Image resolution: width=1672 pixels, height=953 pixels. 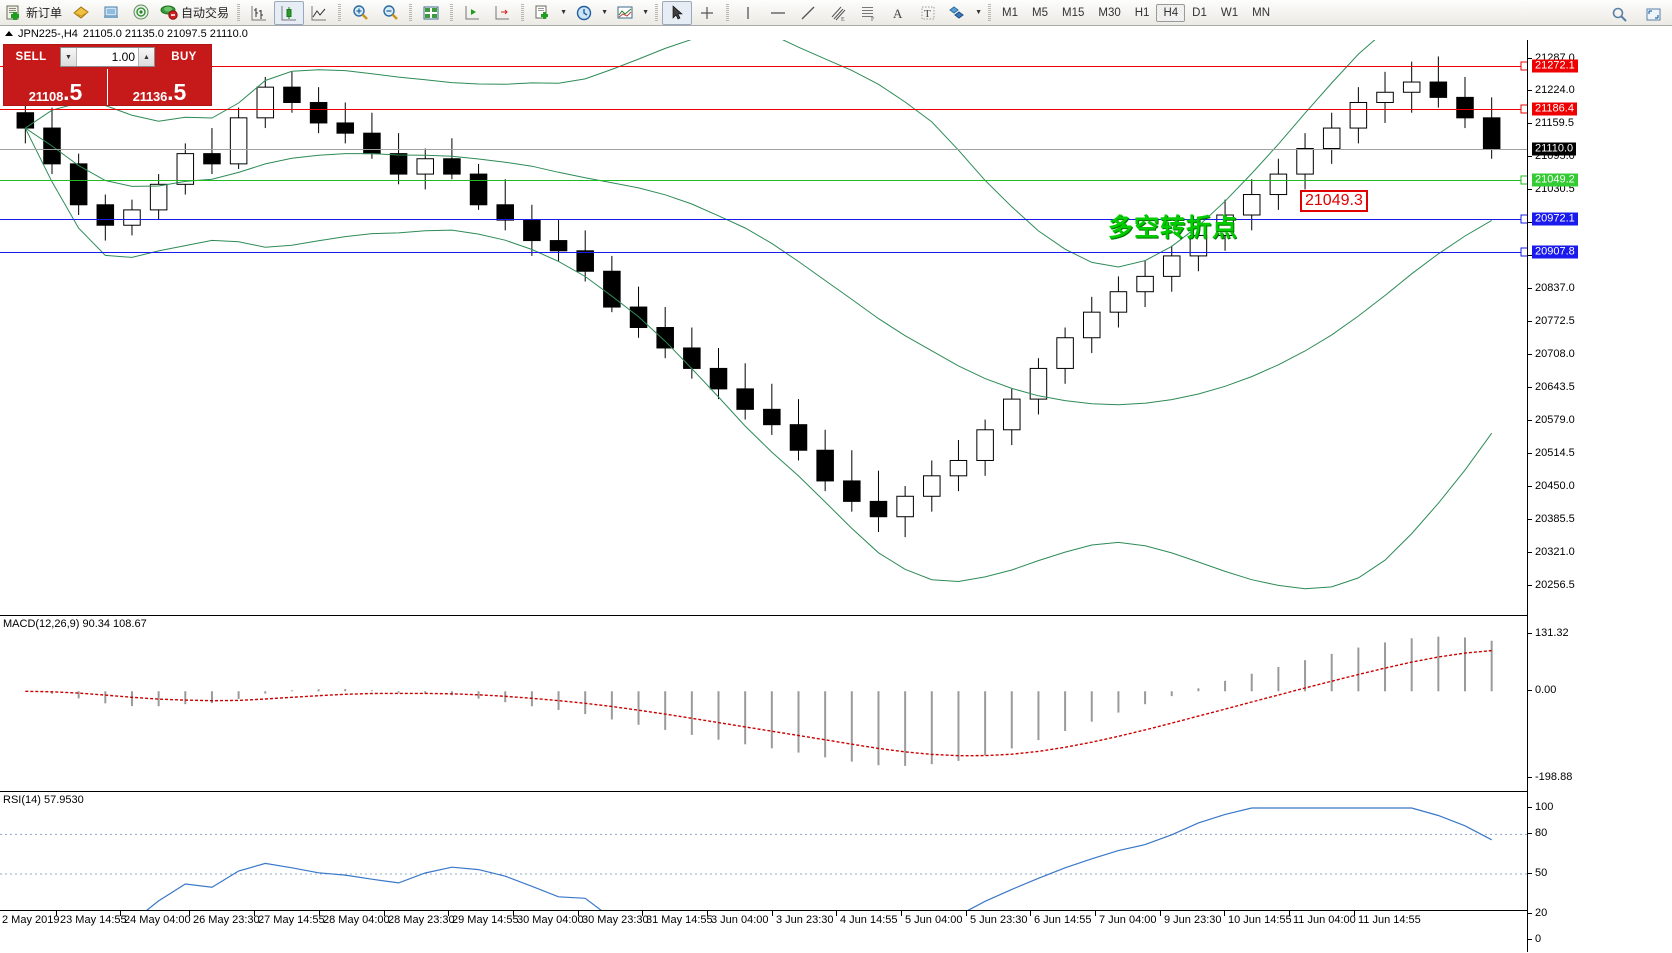 What do you see at coordinates (1619, 14) in the screenshot?
I see `search-button` at bounding box center [1619, 14].